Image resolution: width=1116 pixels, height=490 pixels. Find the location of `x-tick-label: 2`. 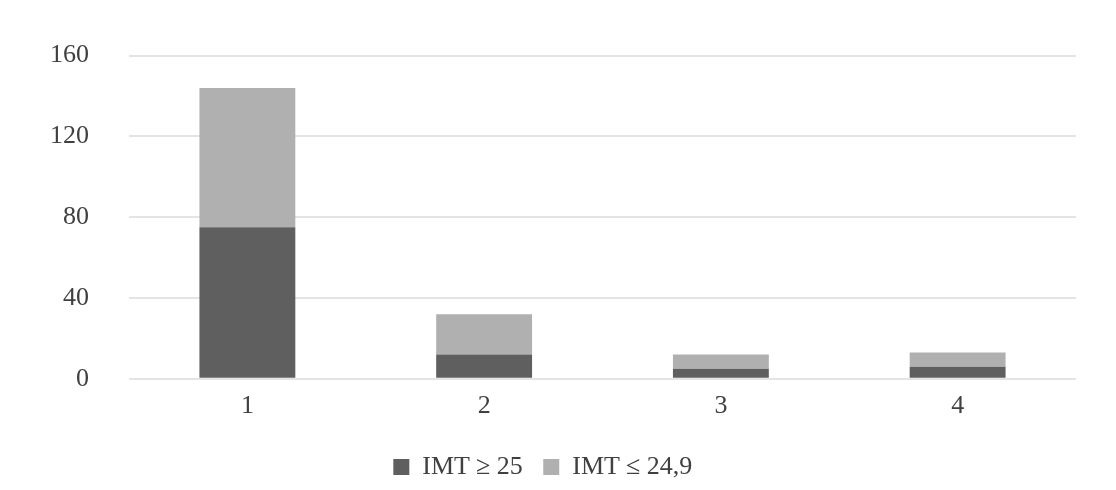

x-tick-label: 2 is located at coordinates (484, 405).